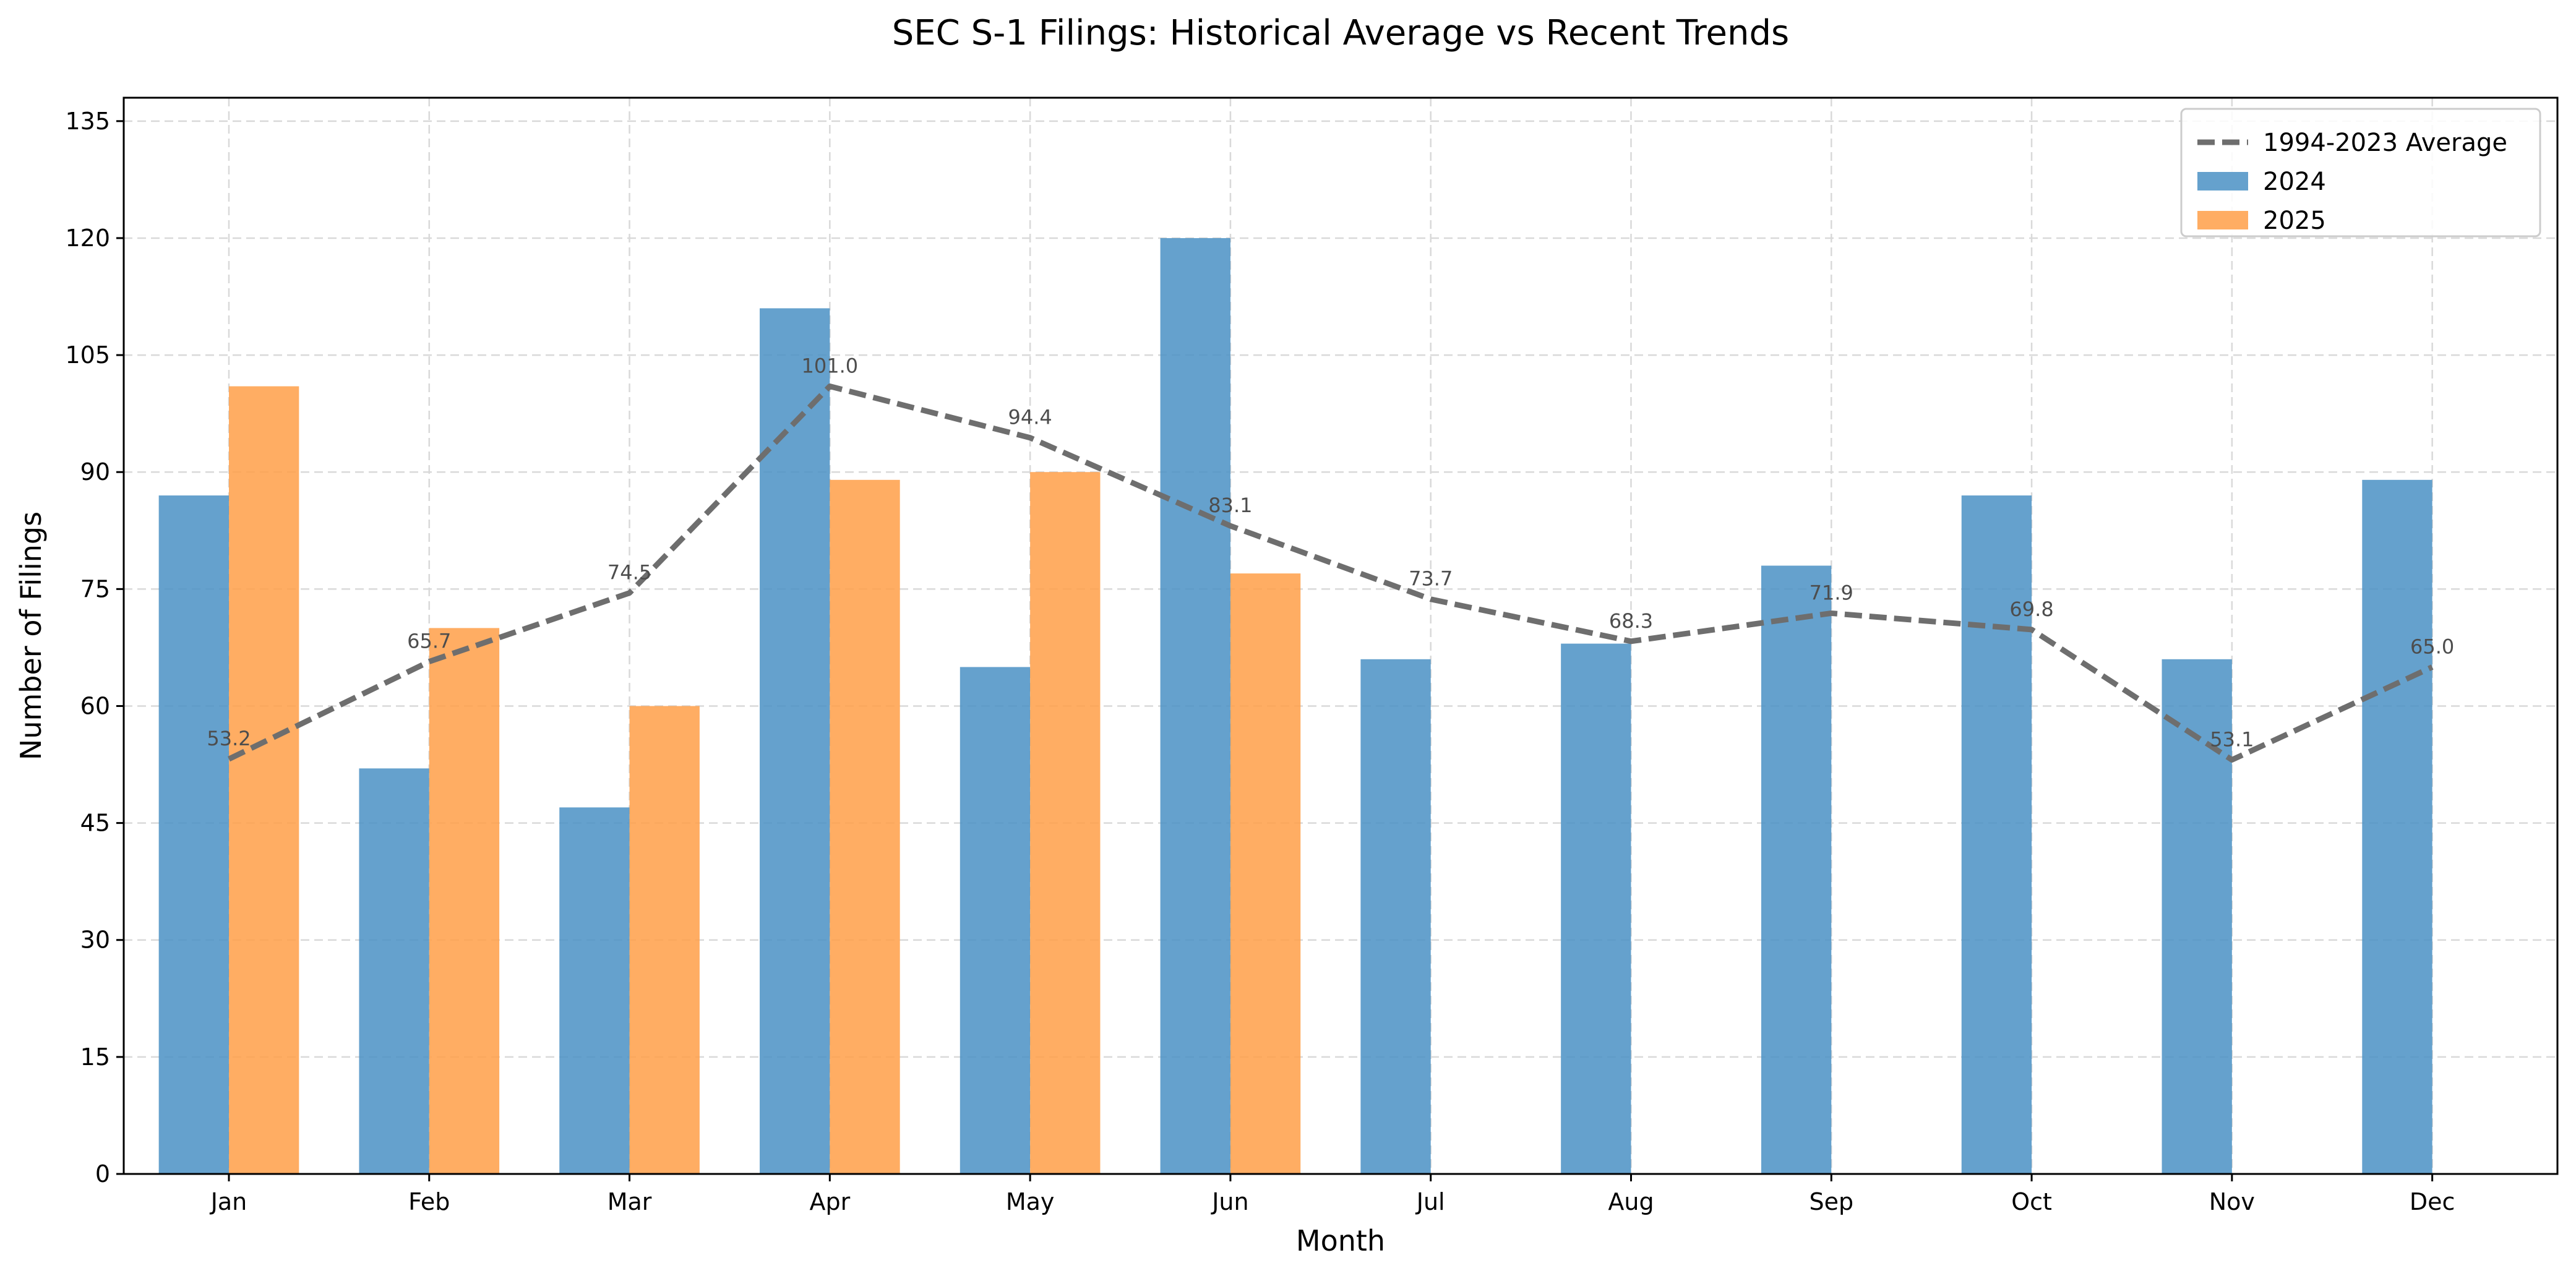 Image resolution: width=2576 pixels, height=1276 pixels. What do you see at coordinates (2197, 916) in the screenshot?
I see `bar-2024-Nov` at bounding box center [2197, 916].